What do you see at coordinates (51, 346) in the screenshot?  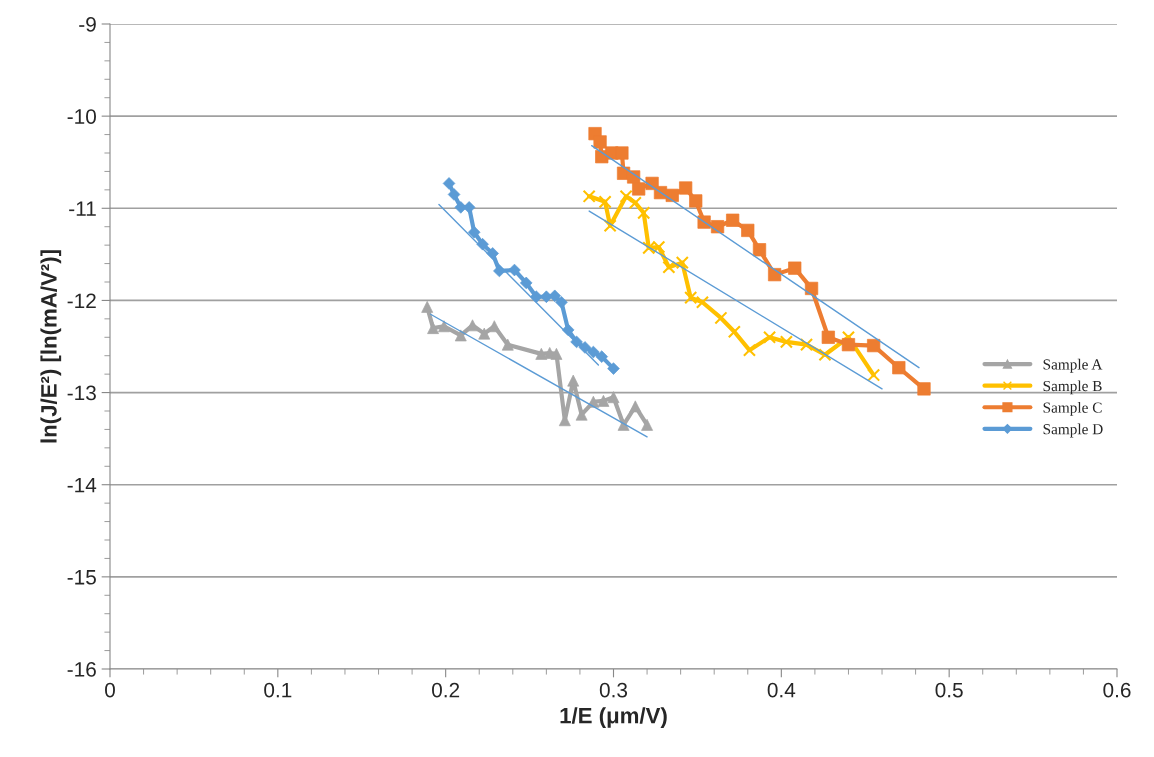 I see `y-axis-title: ln(J/E²) [ln(mA/V²)]` at bounding box center [51, 346].